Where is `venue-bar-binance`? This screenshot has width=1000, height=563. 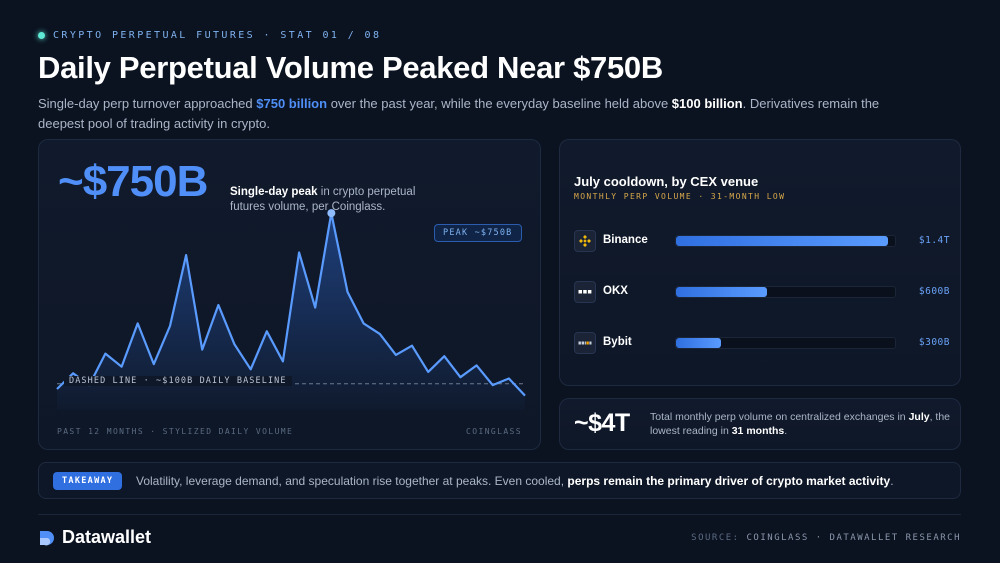
venue-bar-binance is located at coordinates (782, 241).